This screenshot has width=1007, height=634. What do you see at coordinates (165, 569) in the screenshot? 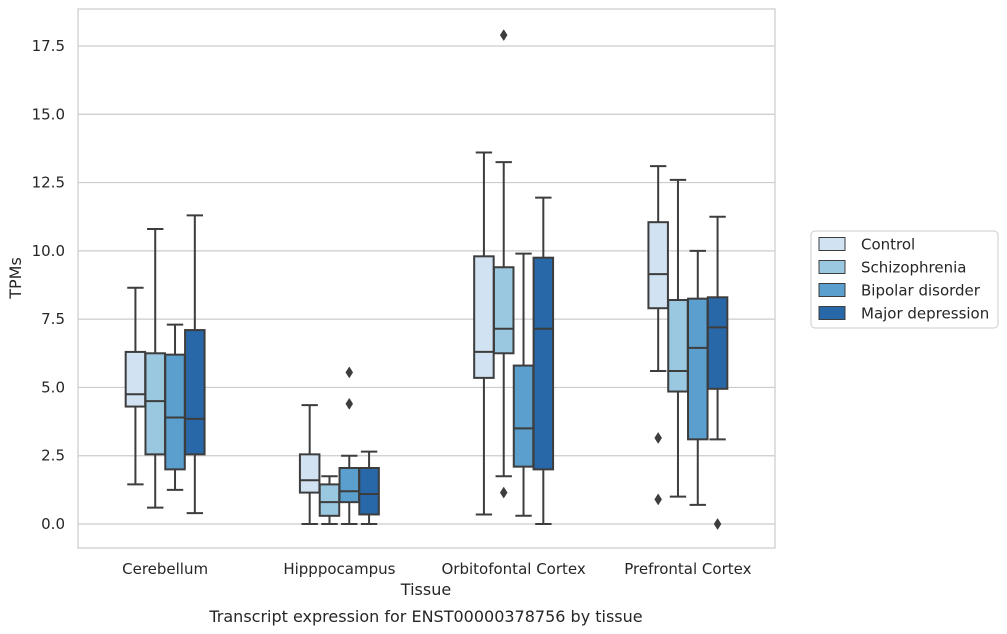
I see `x-tick-label: Cerebellum` at bounding box center [165, 569].